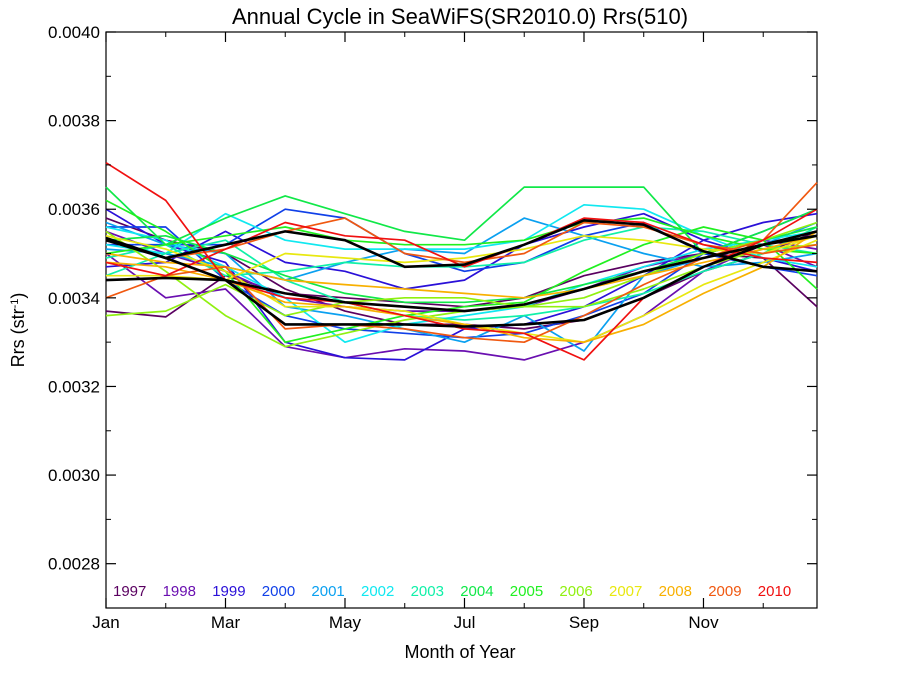  I want to click on legend-entry-2009: 2009, so click(724, 591).